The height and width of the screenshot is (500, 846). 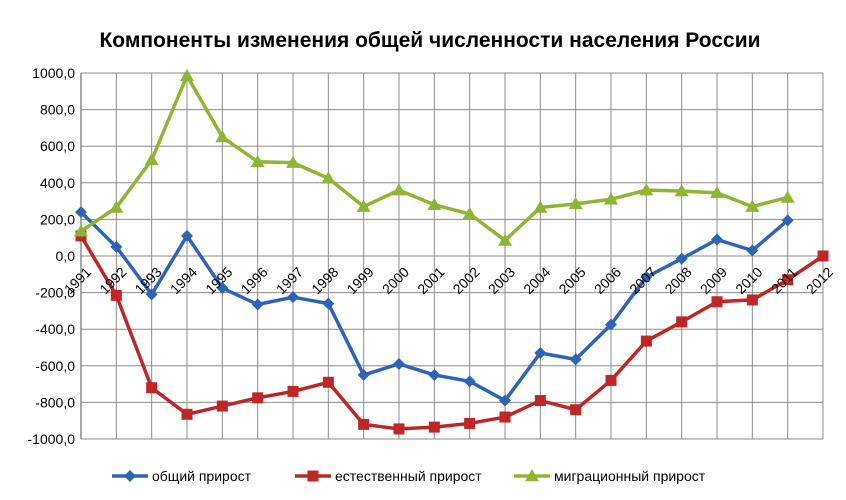 I want to click on legend-item: общий прирост, so click(x=182, y=476).